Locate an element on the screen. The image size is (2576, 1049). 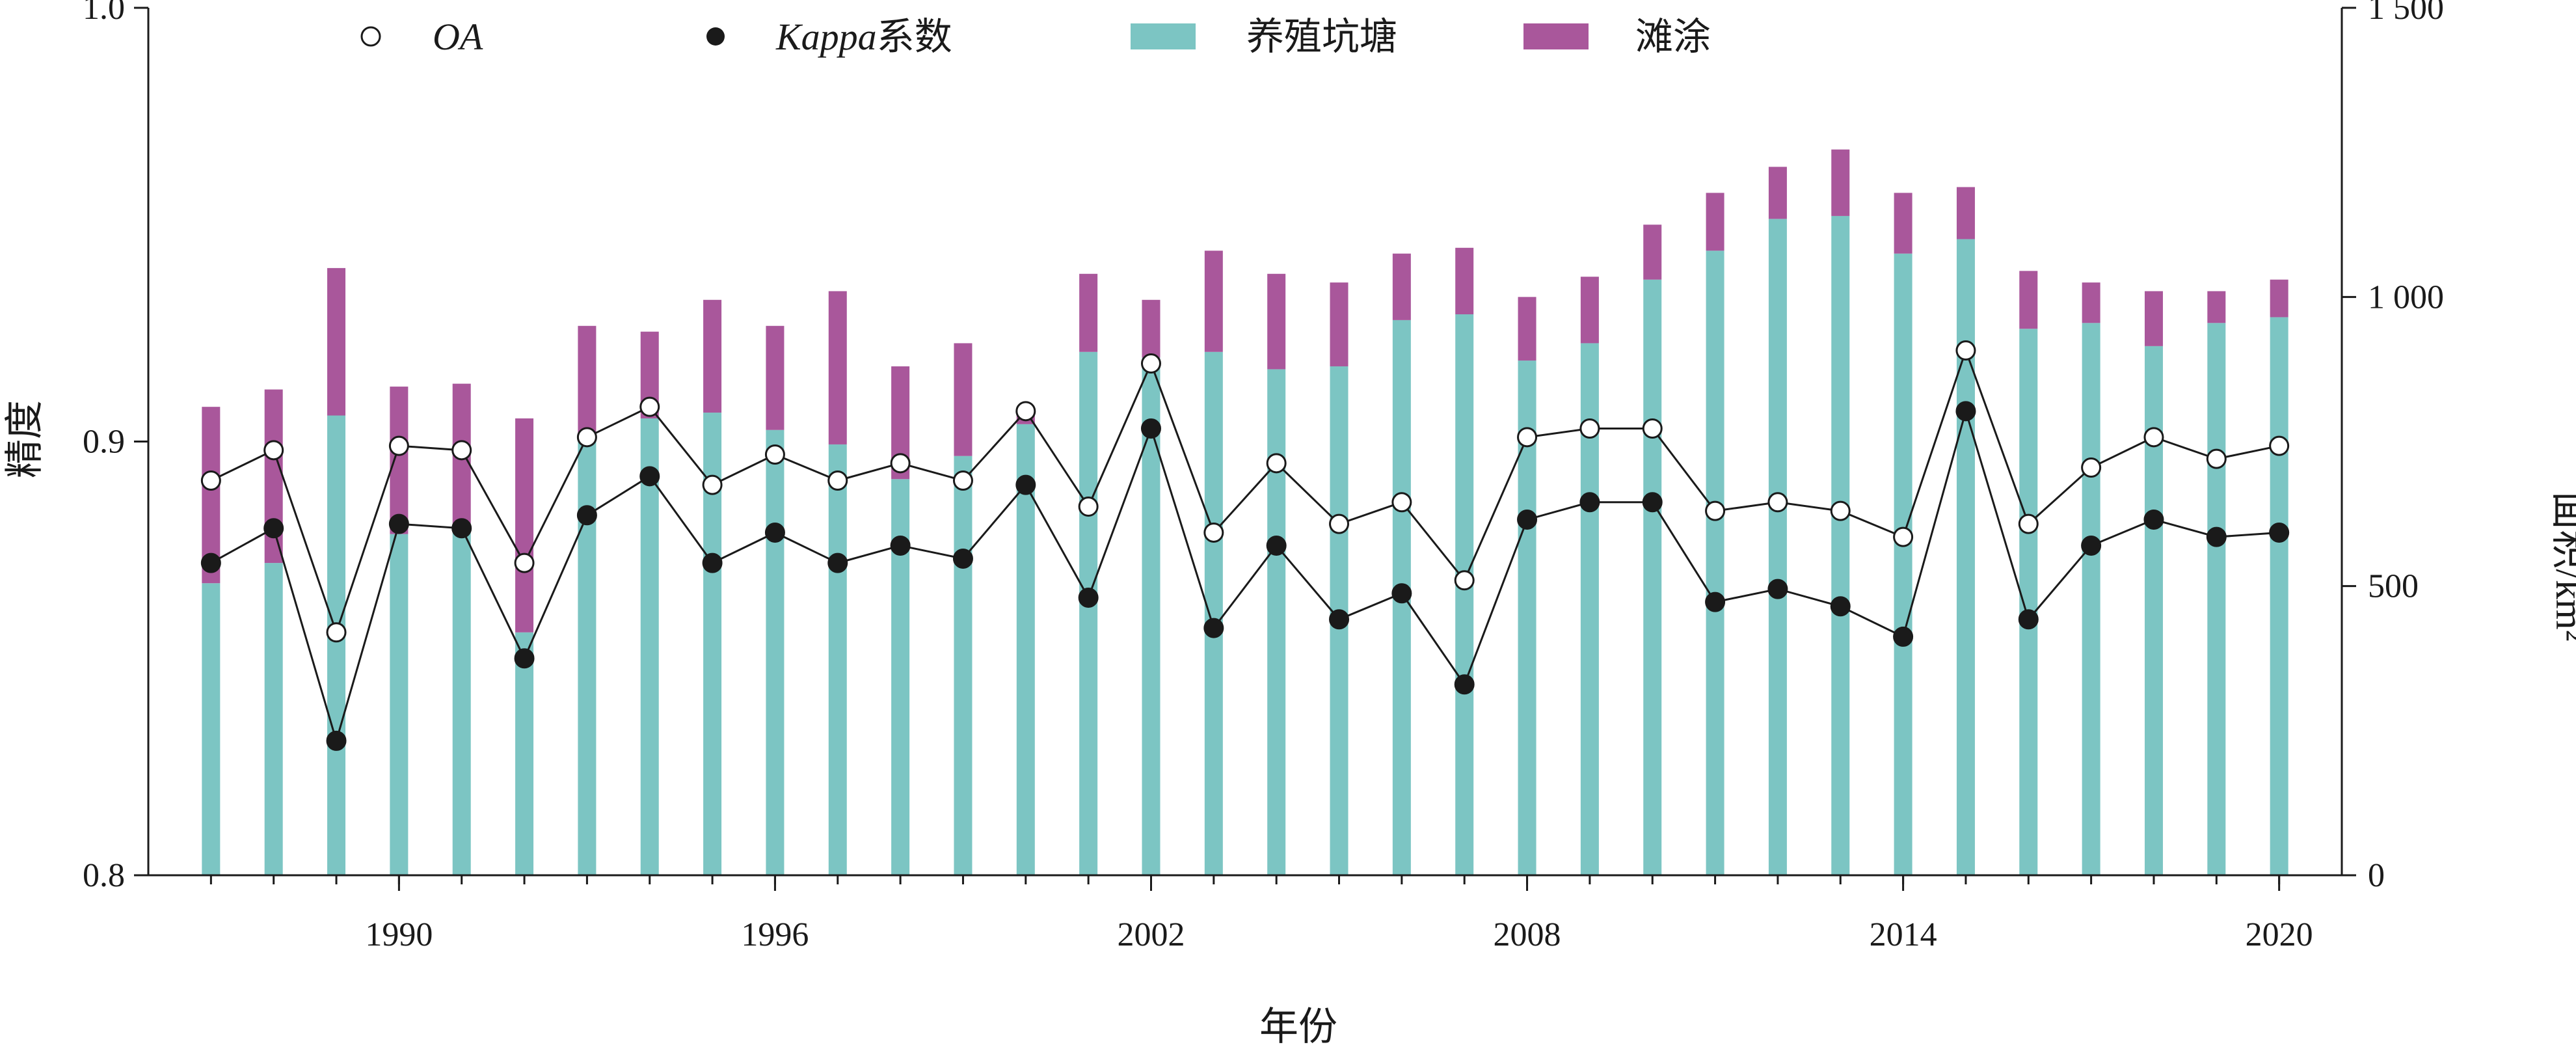
y-right-tick-label: 0 is located at coordinates (2376, 875).